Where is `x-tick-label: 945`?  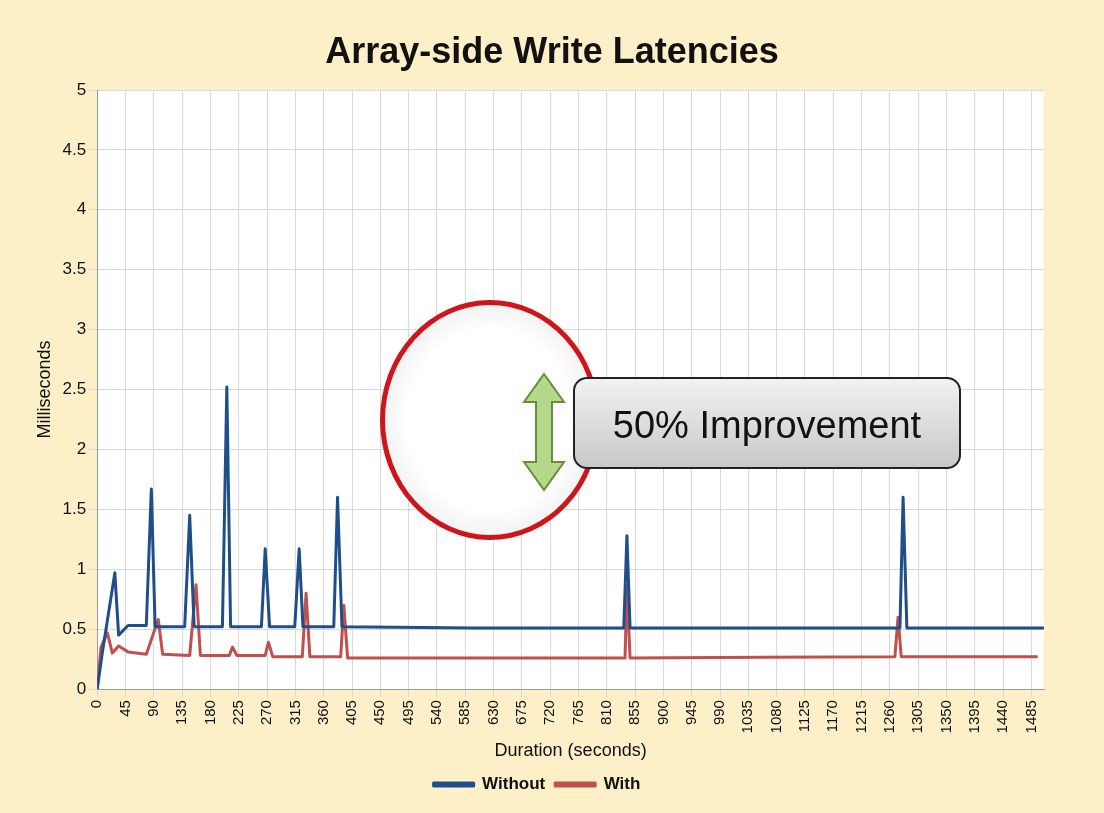 x-tick-label: 945 is located at coordinates (690, 713).